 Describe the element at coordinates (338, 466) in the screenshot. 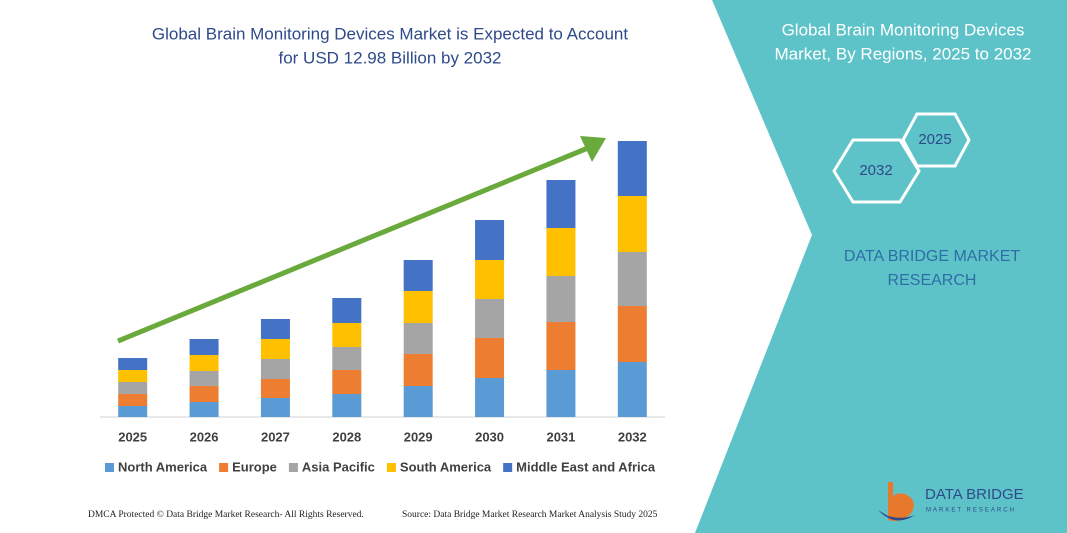

I see `legend-label: Asia Pacific` at that location.